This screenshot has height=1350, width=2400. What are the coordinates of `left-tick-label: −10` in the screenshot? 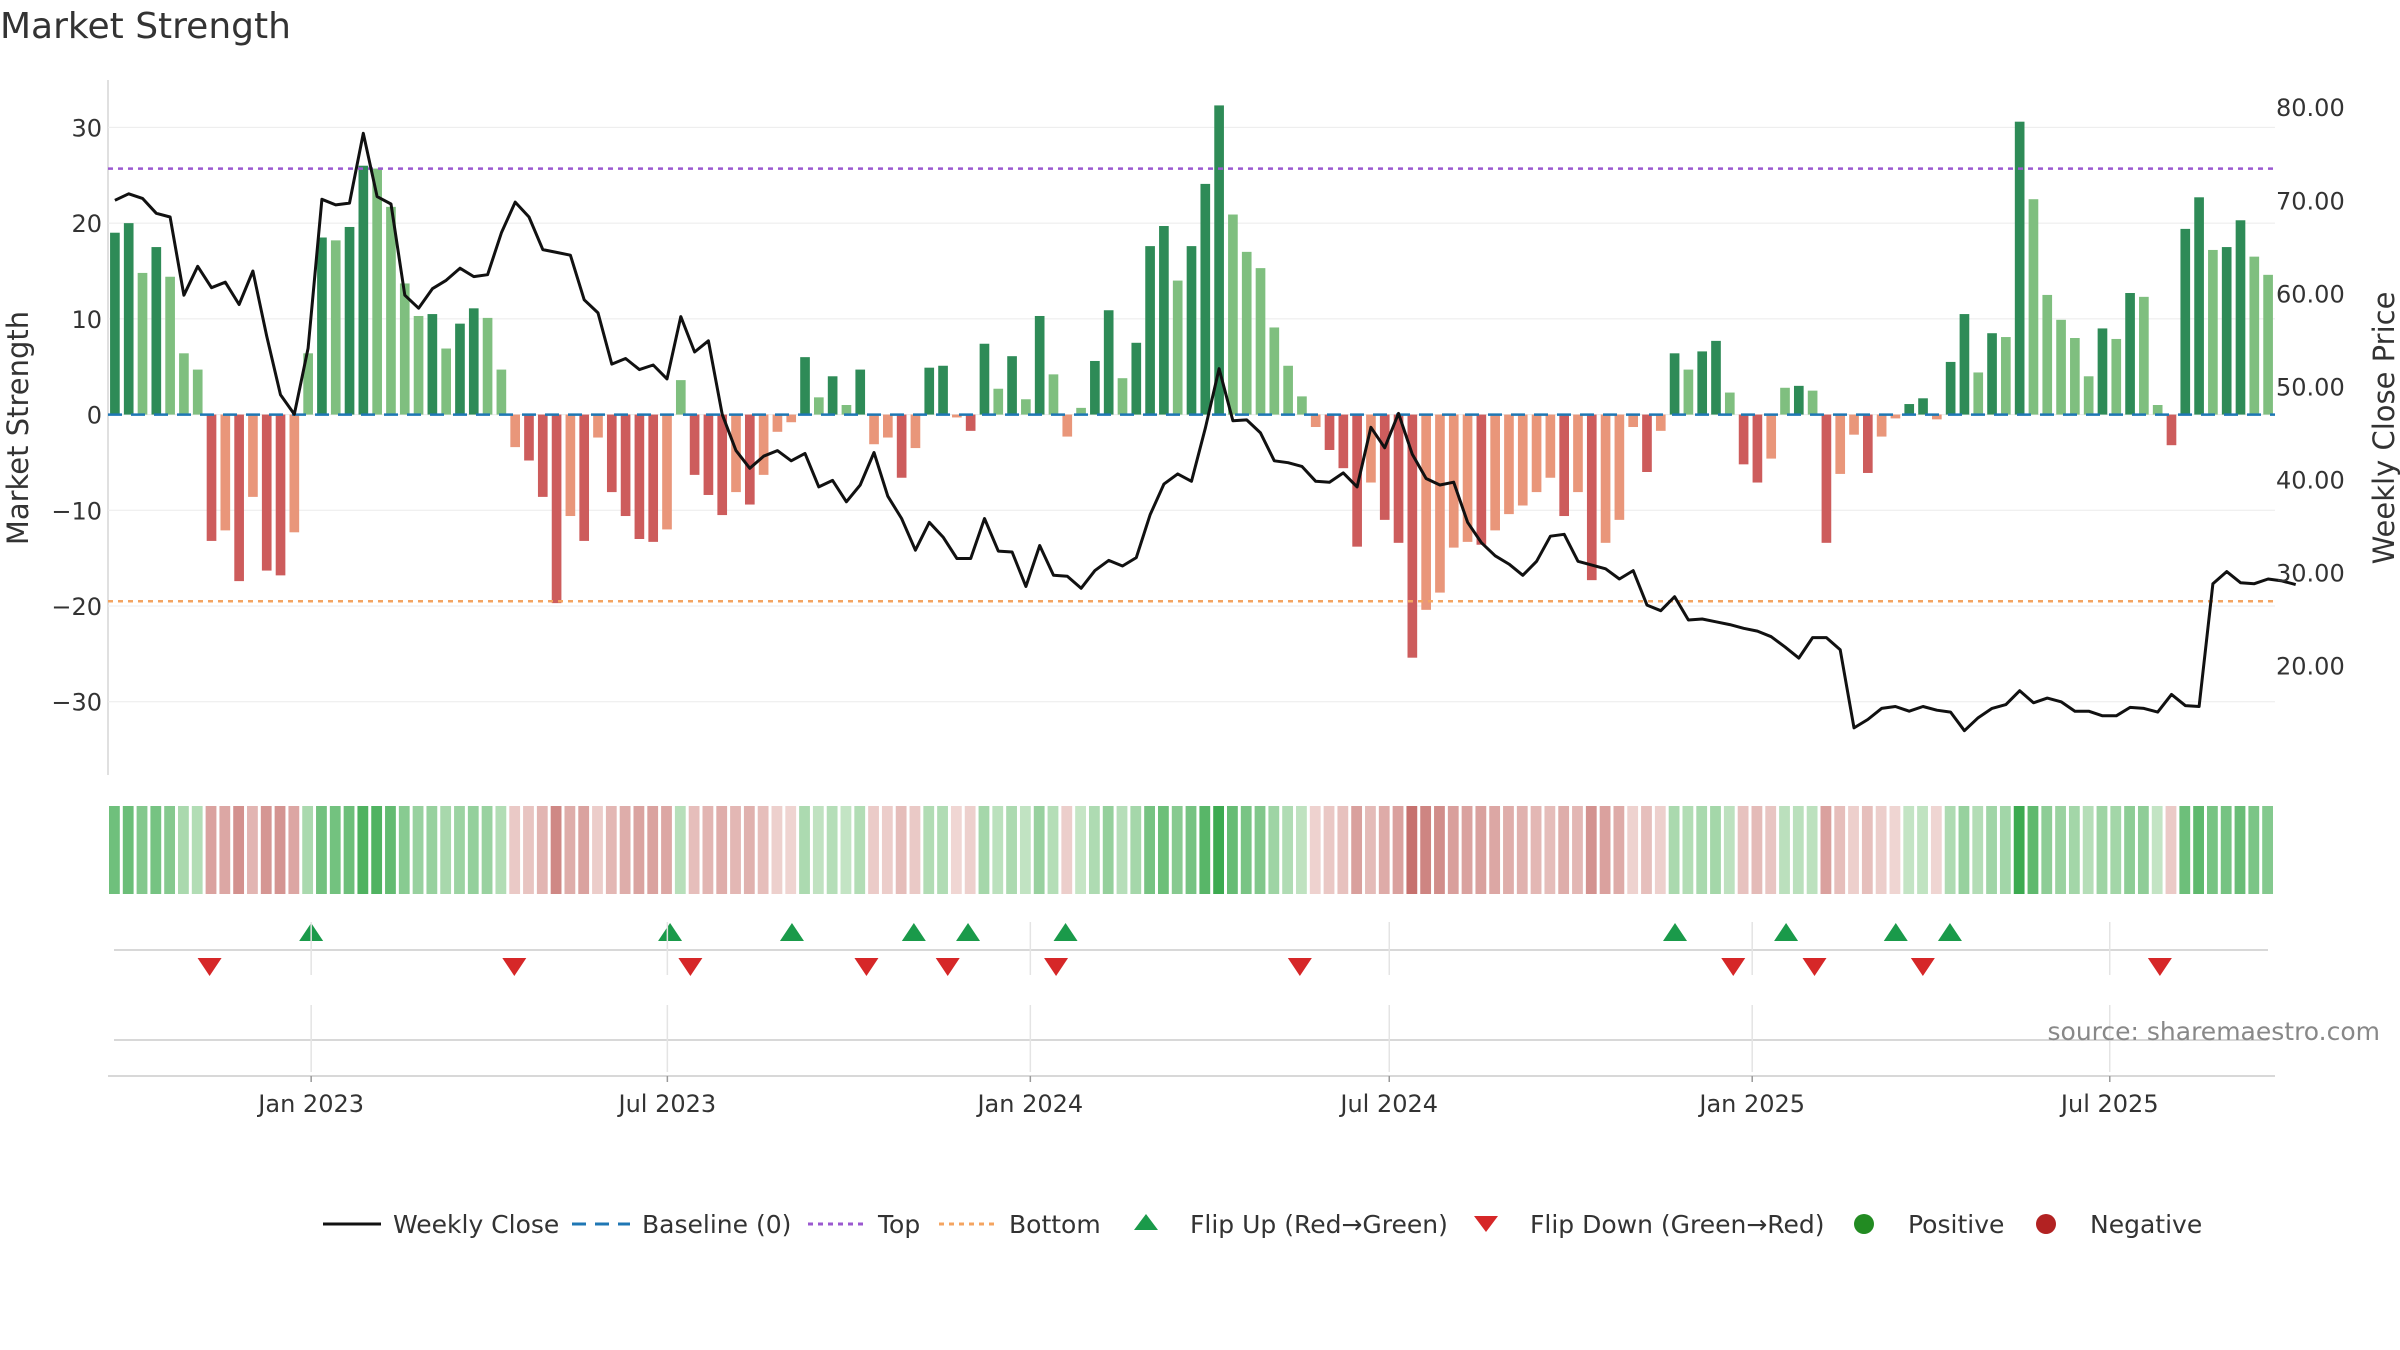 It's located at (76, 511).